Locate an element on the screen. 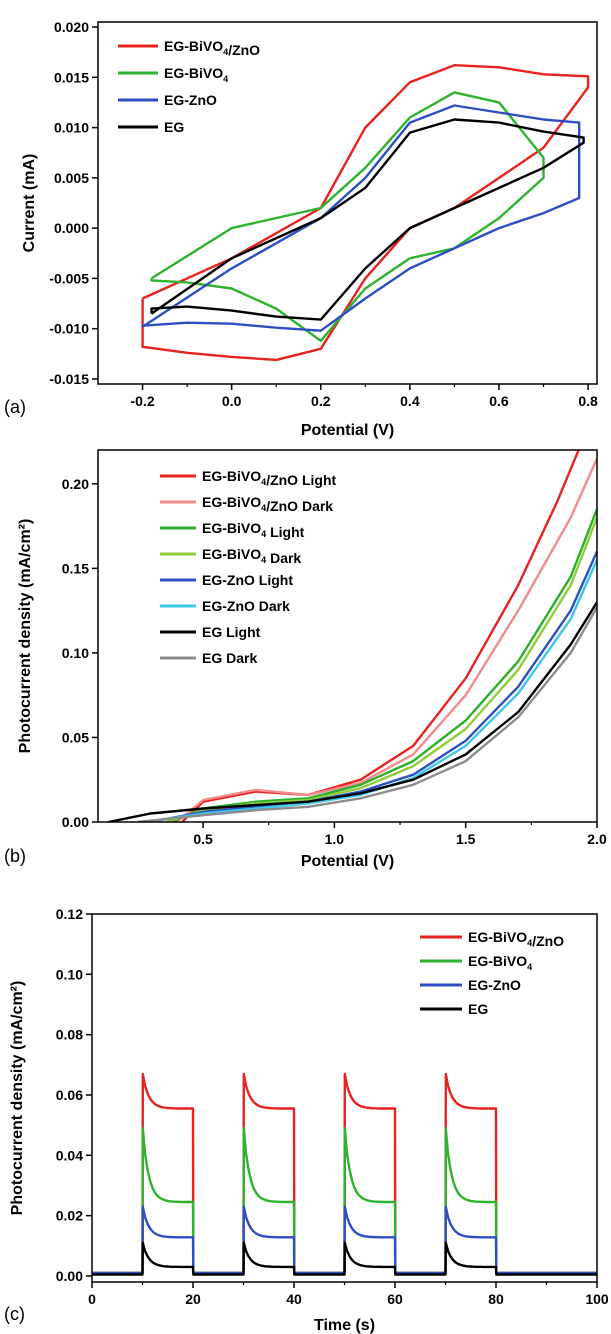 This screenshot has height=1334, width=611. x-tick-label: -0.2 is located at coordinates (142, 401).